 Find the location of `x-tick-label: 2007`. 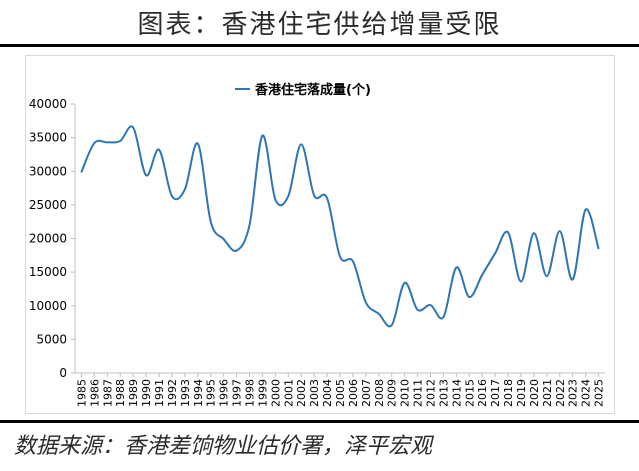

x-tick-label: 2007 is located at coordinates (366, 393).